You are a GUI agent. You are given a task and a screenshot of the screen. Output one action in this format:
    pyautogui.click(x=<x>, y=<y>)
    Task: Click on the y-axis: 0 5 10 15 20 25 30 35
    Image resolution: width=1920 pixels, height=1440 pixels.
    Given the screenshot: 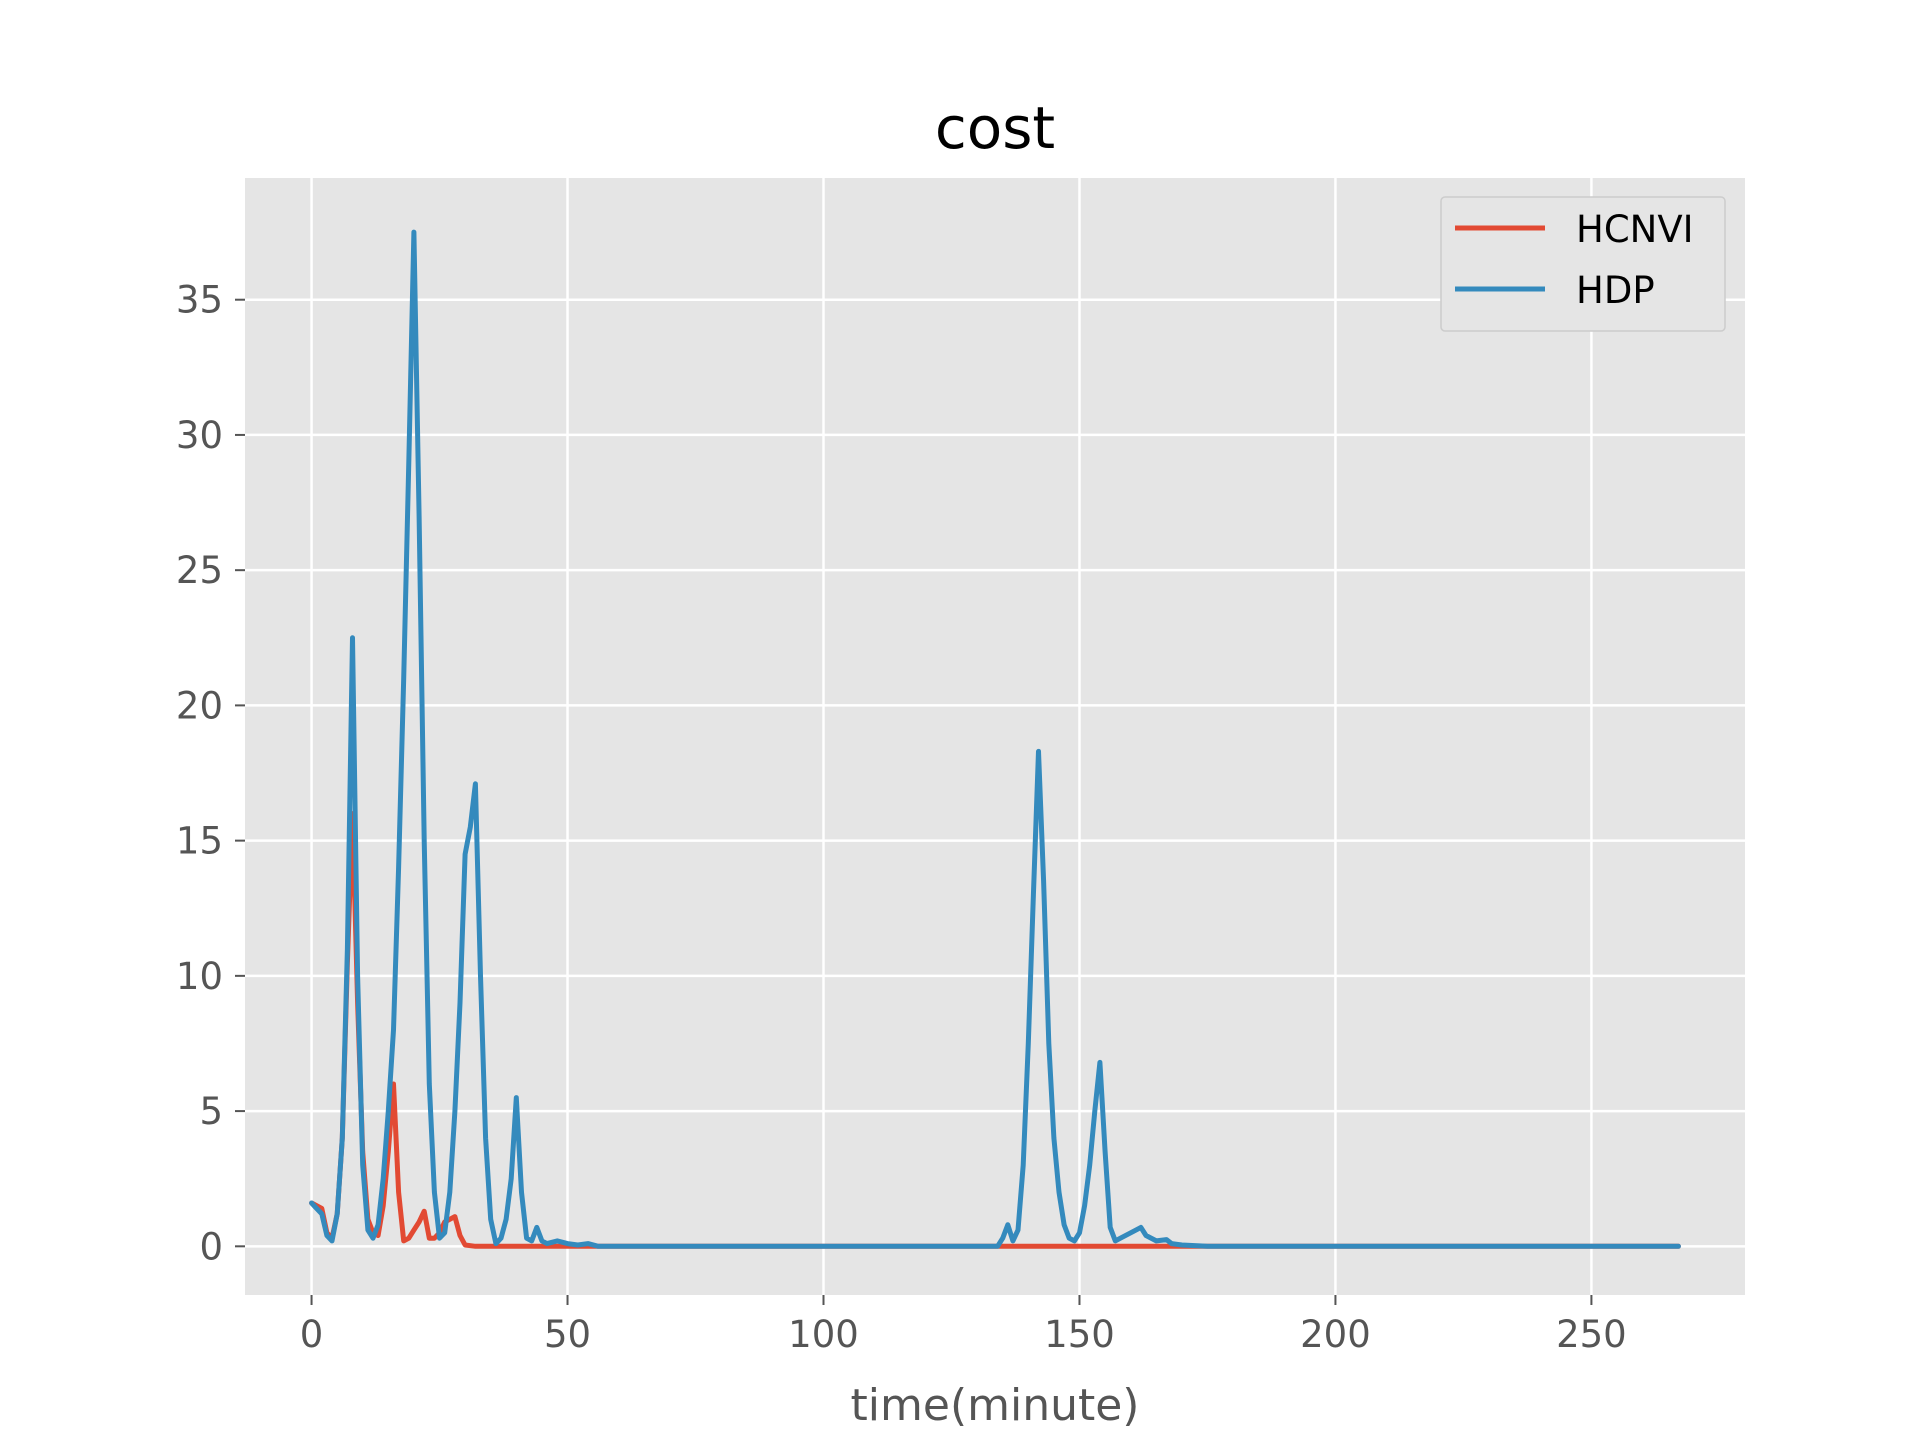 What is the action you would take?
    pyautogui.click(x=210, y=773)
    